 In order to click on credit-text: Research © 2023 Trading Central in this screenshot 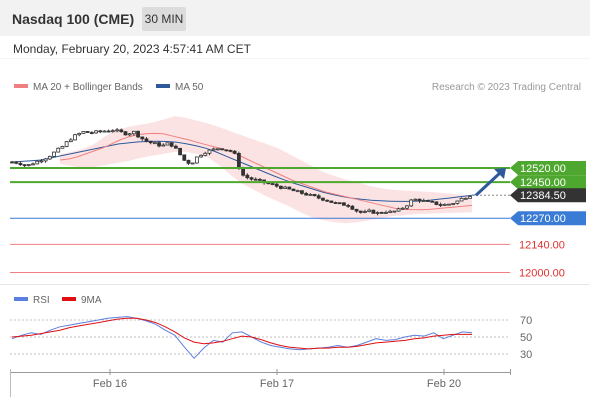, I will do `click(506, 87)`.